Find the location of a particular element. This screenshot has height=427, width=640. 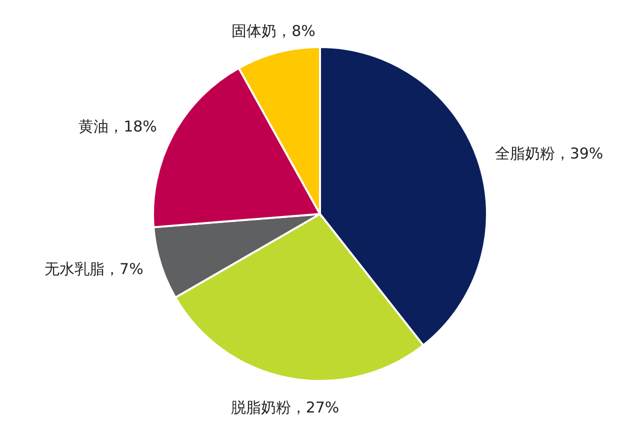

slice-label: 黄油，18% is located at coordinates (117, 127).